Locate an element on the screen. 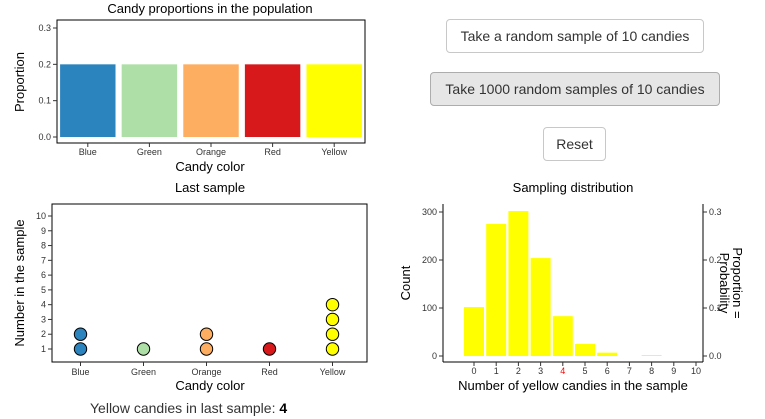 The height and width of the screenshot is (419, 765). y-tick-label: 2 is located at coordinates (43, 334).